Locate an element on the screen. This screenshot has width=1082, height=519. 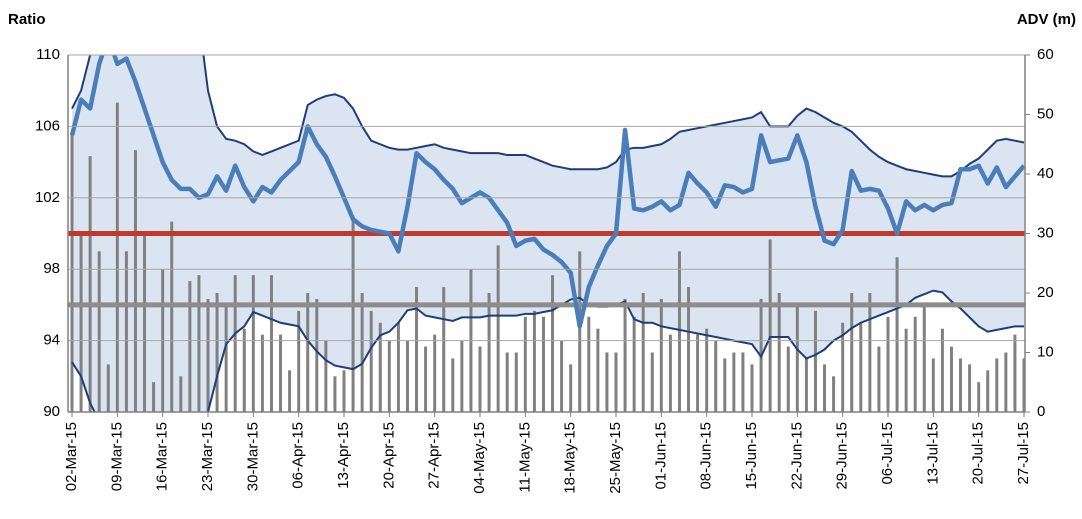
x-tick-label: 15-Jun-15 is located at coordinates (751, 456).